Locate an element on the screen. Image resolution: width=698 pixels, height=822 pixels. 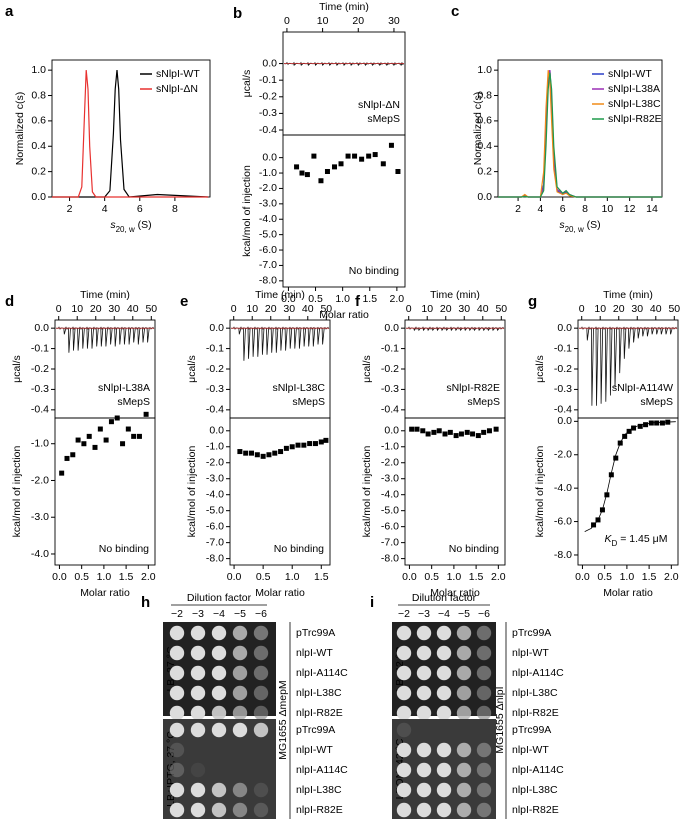
kd-annotation-part: D is located at coordinates (615, 543).